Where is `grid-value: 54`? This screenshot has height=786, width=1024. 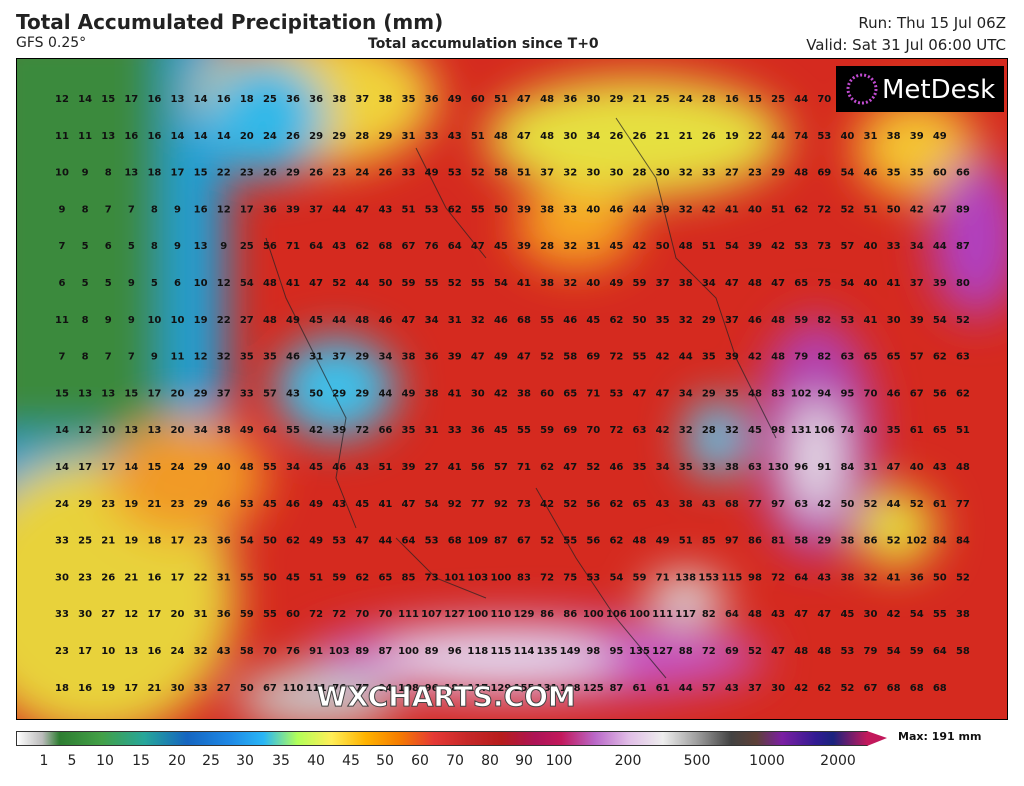
grid-value: 54 is located at coordinates (732, 246).